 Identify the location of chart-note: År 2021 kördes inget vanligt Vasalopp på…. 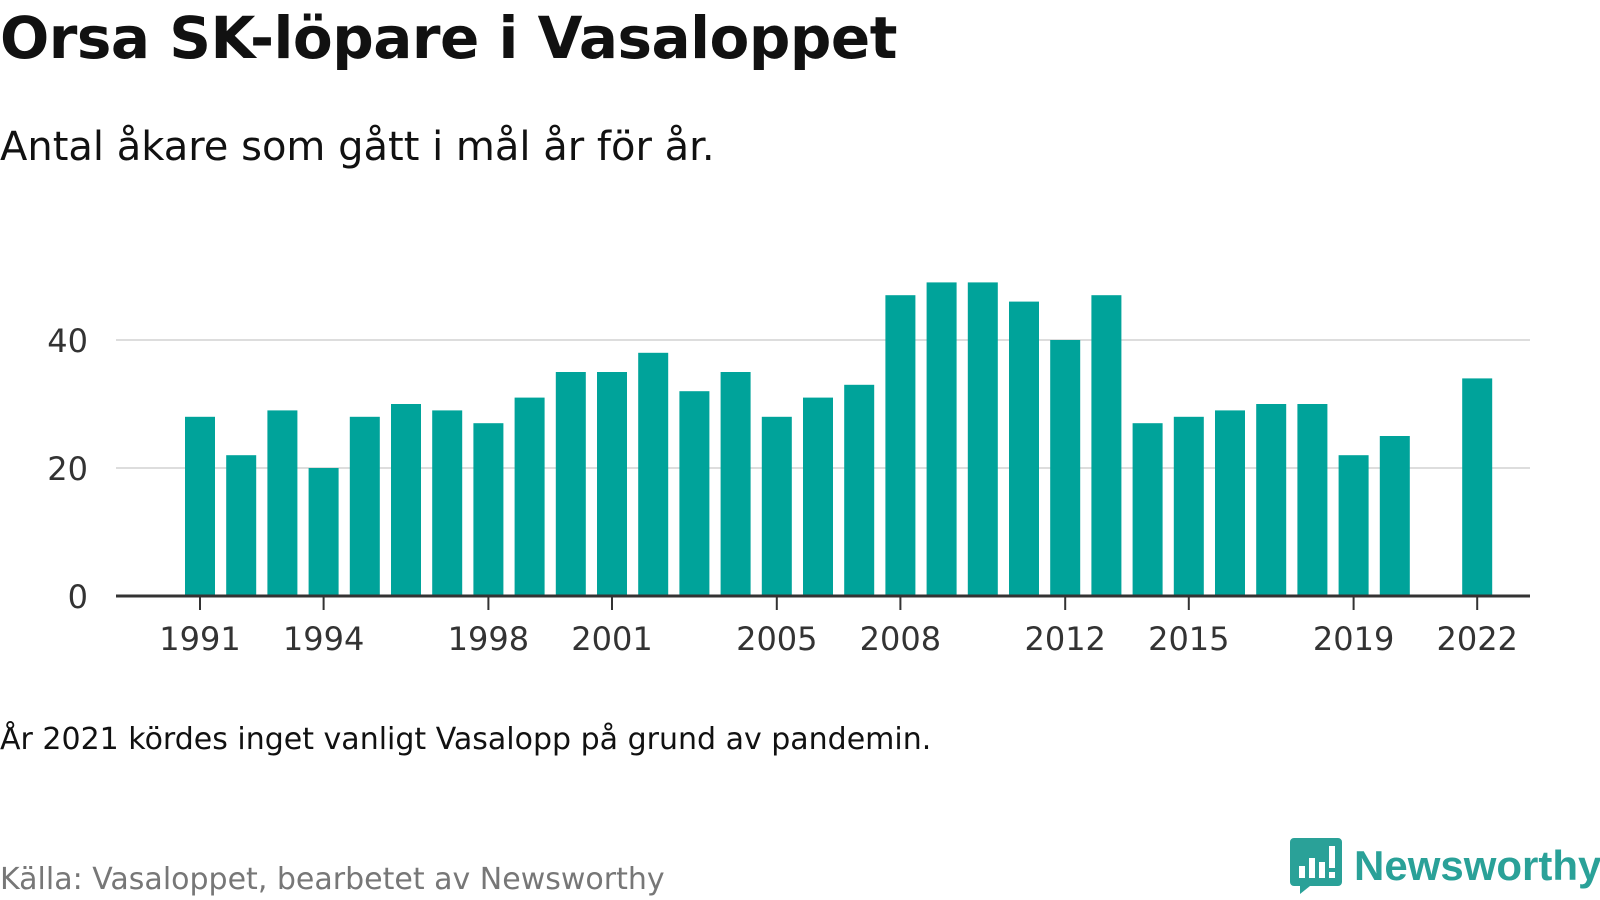
(466, 739).